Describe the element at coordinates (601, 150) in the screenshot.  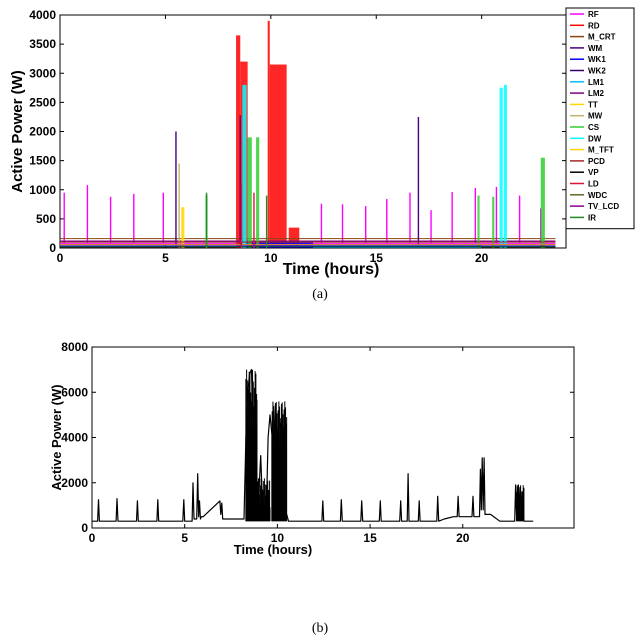
I see `legend-entry: M_TFT` at that location.